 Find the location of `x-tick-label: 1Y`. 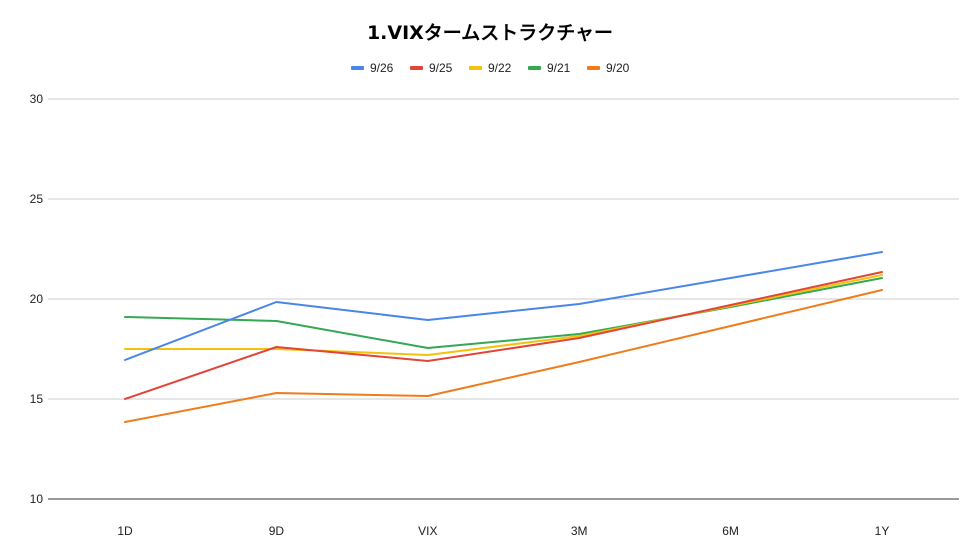

x-tick-label: 1Y is located at coordinates (882, 531).